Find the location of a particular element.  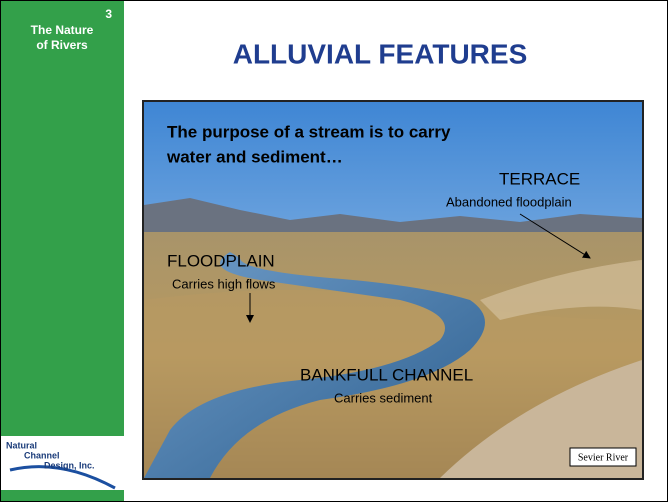

feature-note: Abandoned floodplain is located at coordinates (509, 201).